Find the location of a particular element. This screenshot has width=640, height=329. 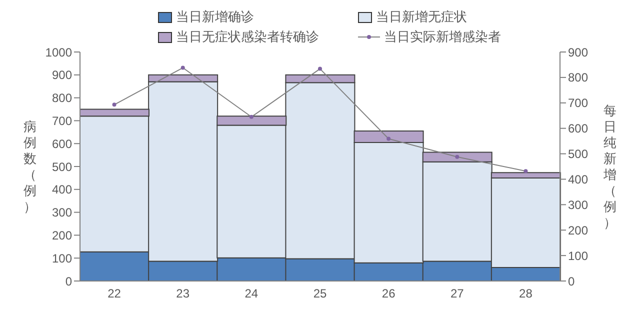

x-tick-label: 23 is located at coordinates (183, 293).